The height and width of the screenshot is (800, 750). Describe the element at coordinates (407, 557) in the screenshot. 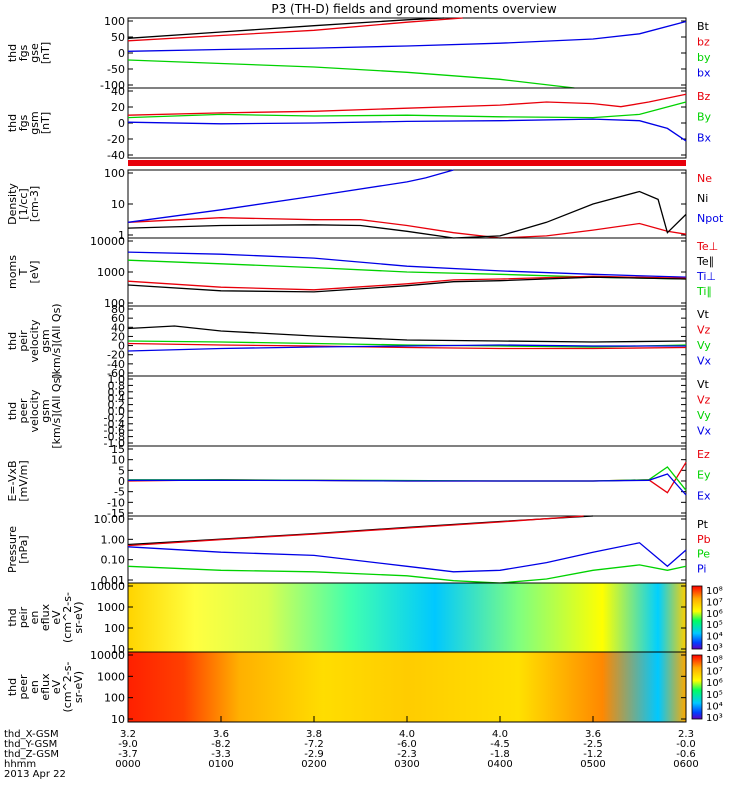

I see `series-line-pi` at that location.